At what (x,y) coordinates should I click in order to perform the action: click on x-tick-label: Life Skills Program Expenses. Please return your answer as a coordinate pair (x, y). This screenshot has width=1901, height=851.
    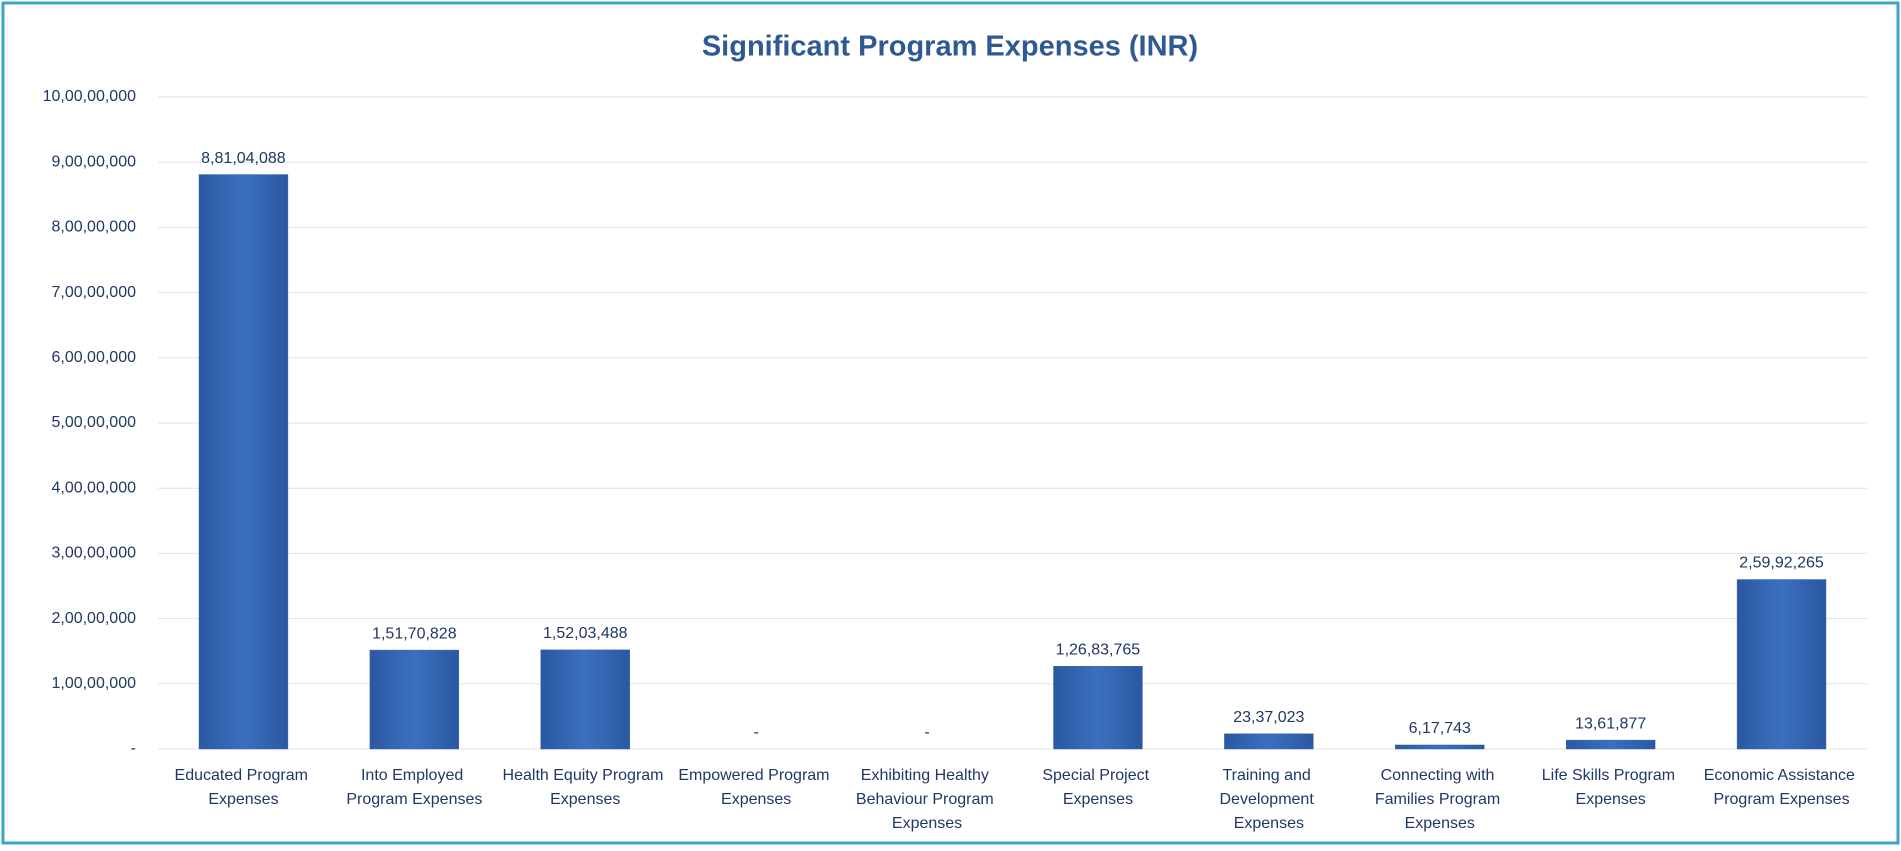
    Looking at the image, I should click on (1611, 787).